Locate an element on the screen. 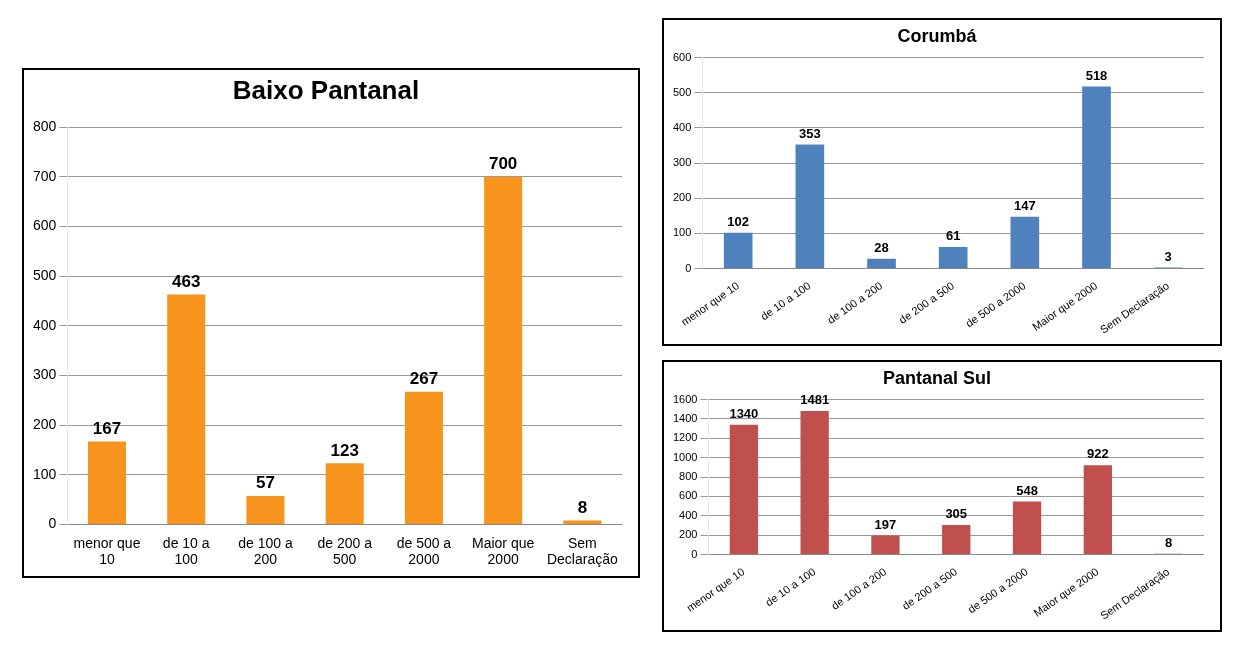 This screenshot has width=1242, height=646. data-label: 167 is located at coordinates (107, 428).